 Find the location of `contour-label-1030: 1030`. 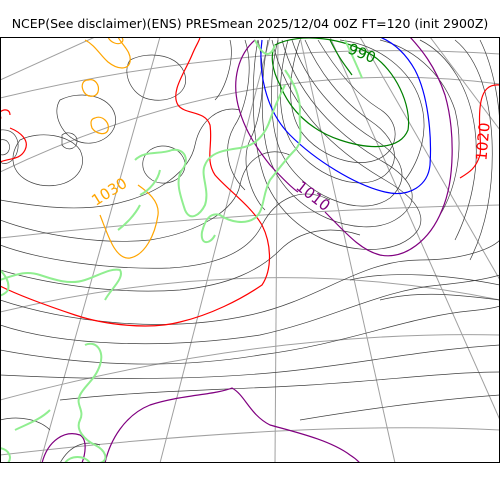

contour-label-1030: 1030 is located at coordinates (109, 192).